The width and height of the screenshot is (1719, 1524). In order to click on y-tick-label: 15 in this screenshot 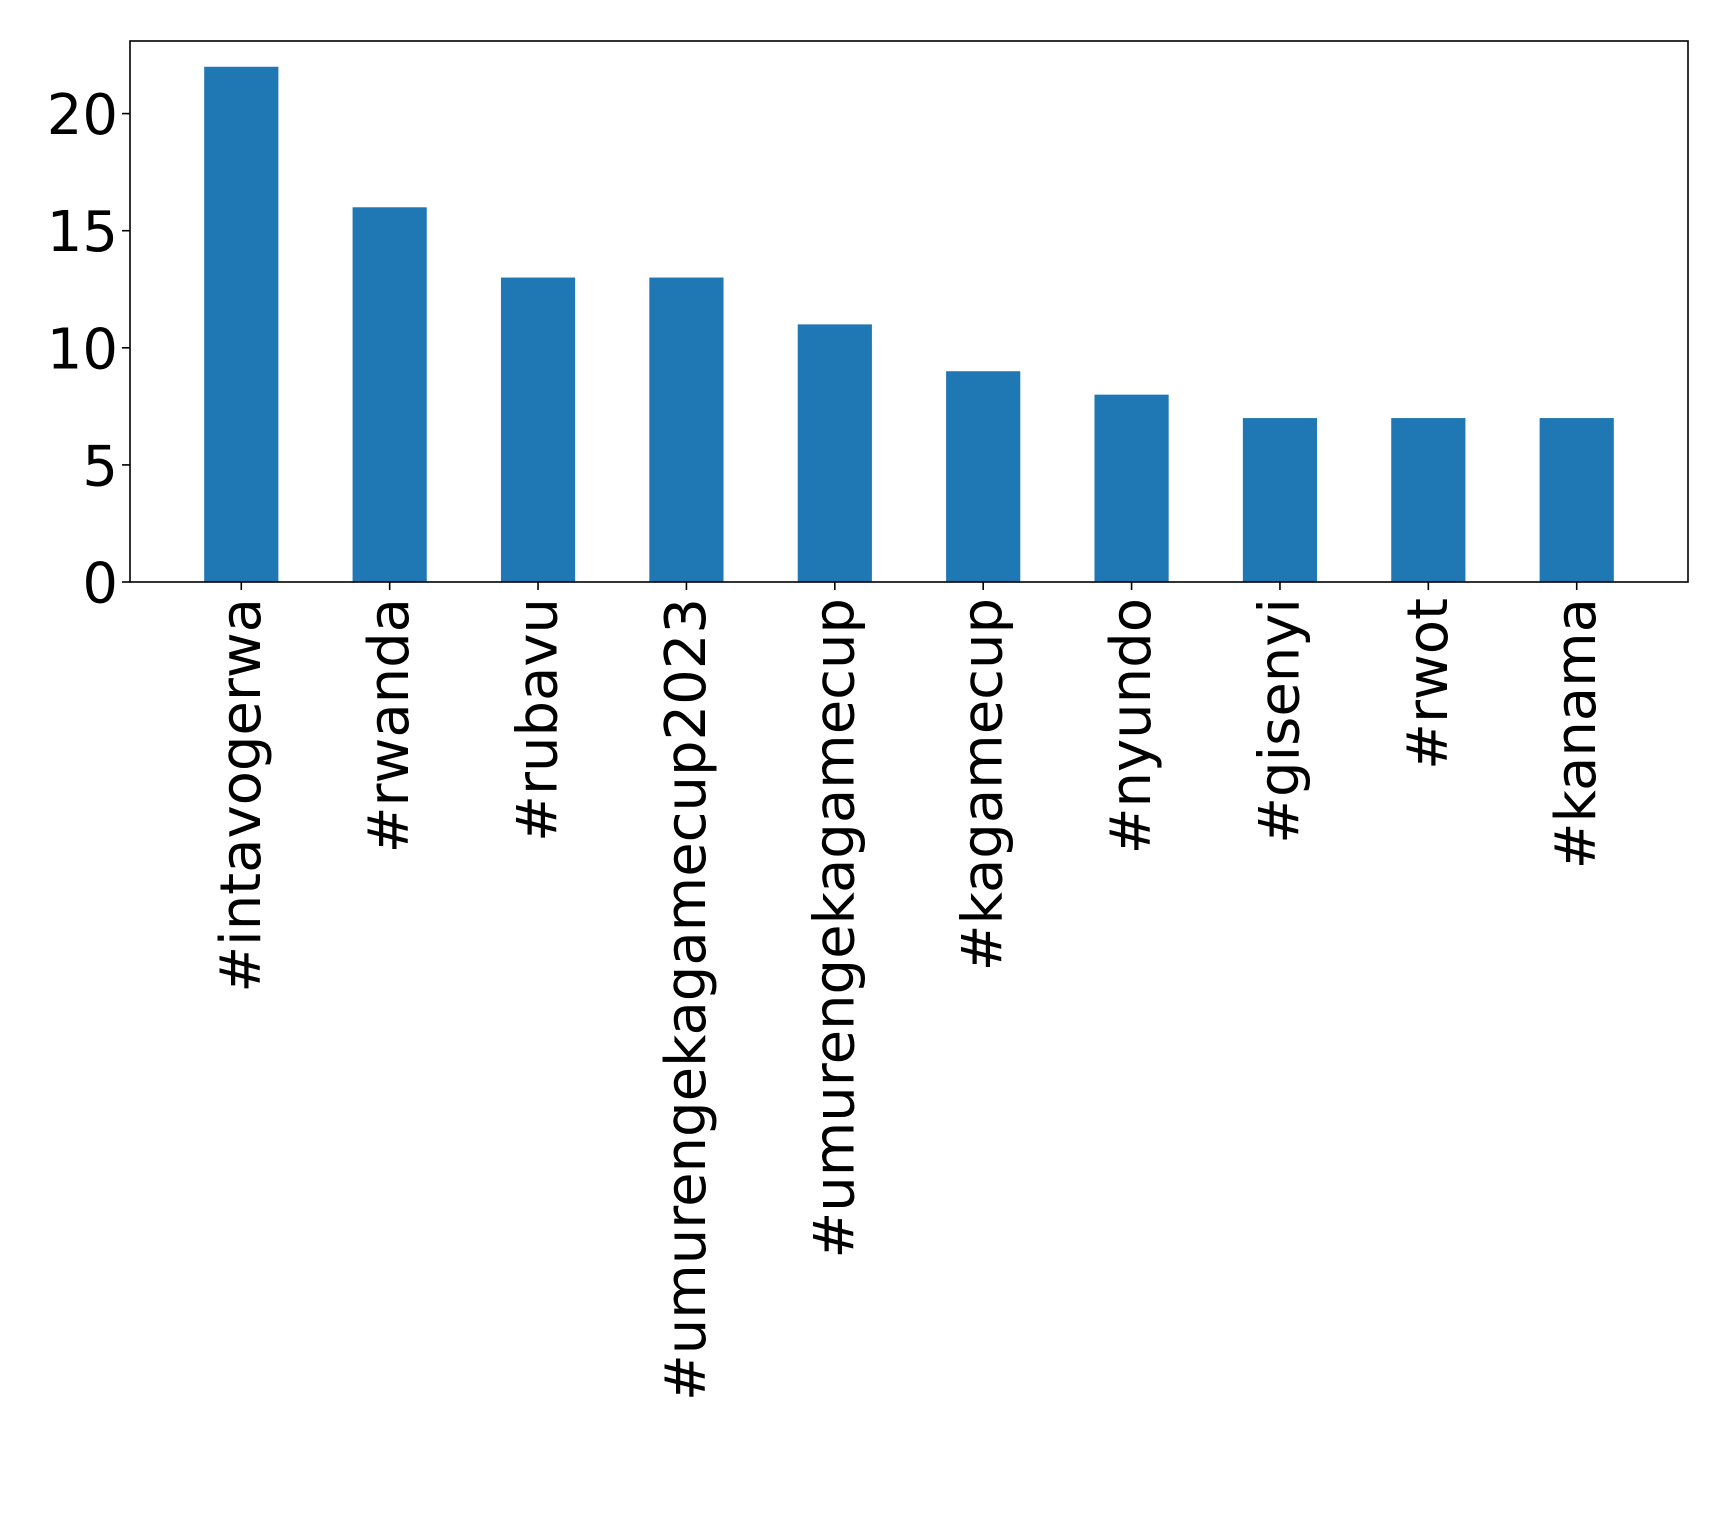, I will do `click(82, 232)`.